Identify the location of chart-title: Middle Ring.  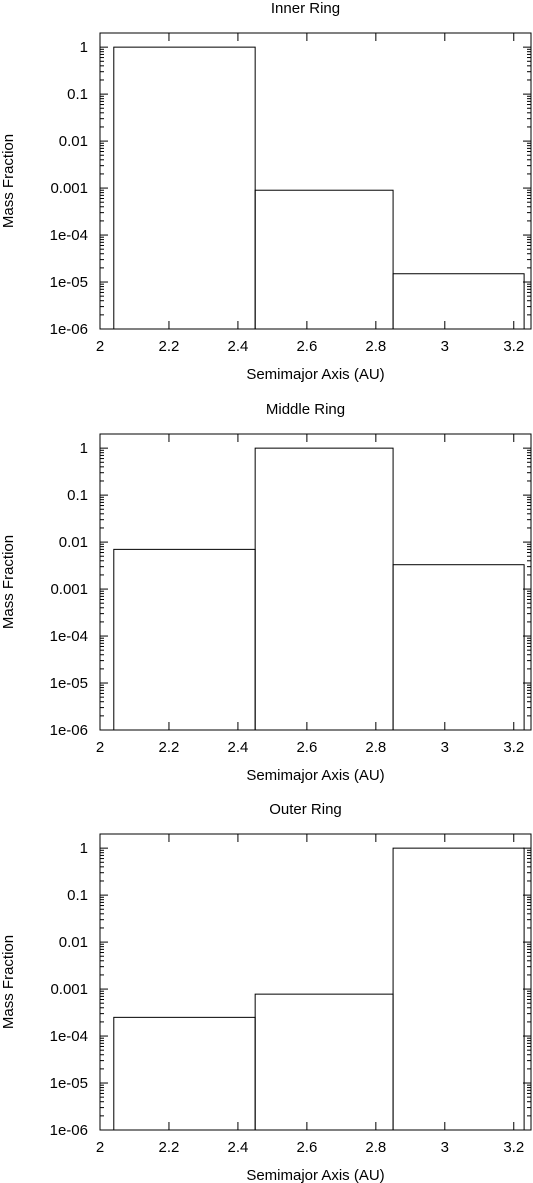
(305, 409).